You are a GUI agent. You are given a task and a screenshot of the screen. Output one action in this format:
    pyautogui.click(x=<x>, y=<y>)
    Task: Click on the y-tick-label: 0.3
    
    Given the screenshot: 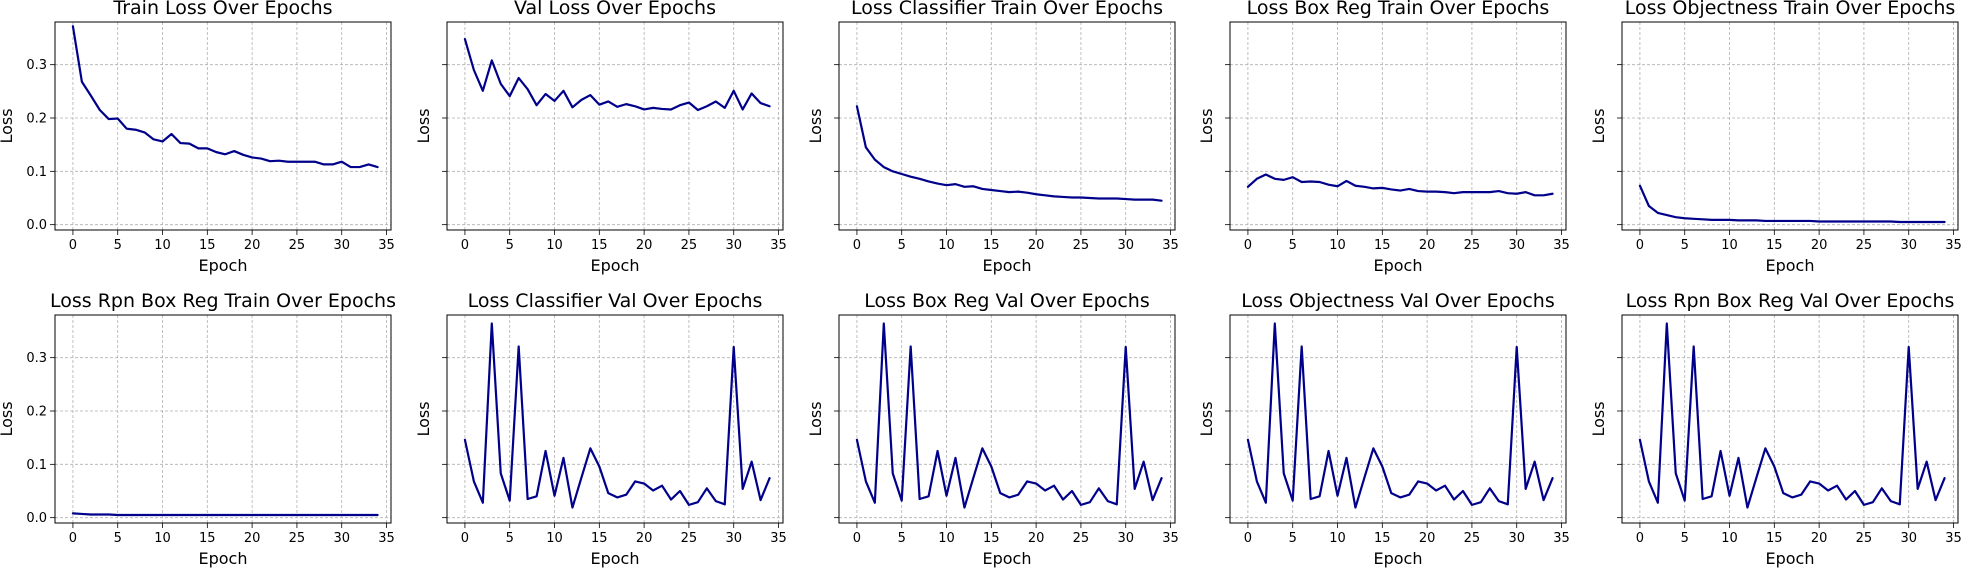 What is the action you would take?
    pyautogui.click(x=36, y=358)
    